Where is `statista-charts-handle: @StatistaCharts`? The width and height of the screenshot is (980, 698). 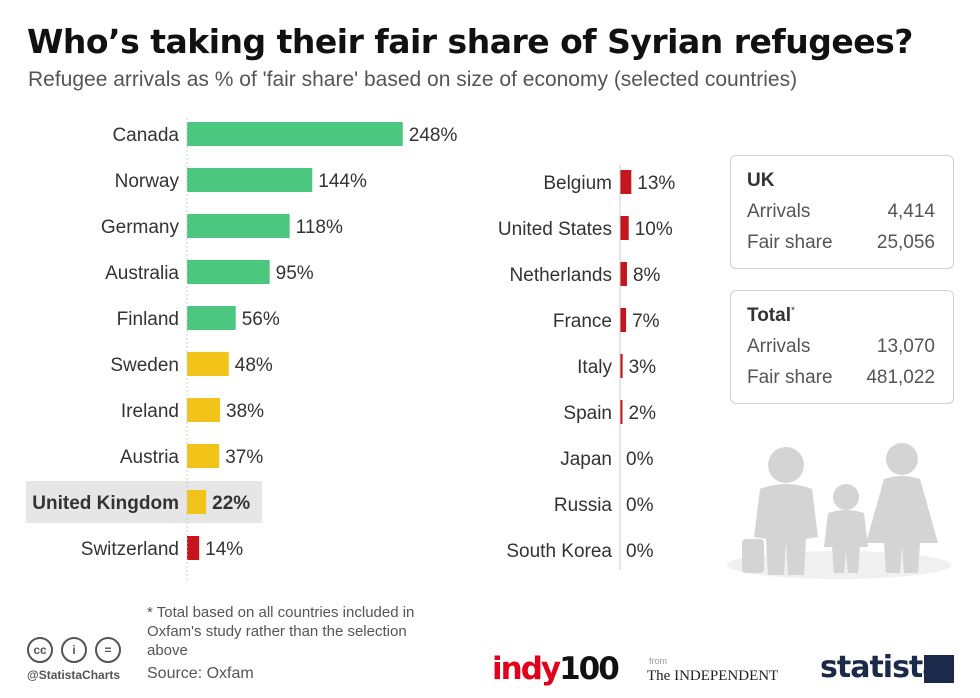
statista-charts-handle: @StatistaCharts is located at coordinates (74, 675).